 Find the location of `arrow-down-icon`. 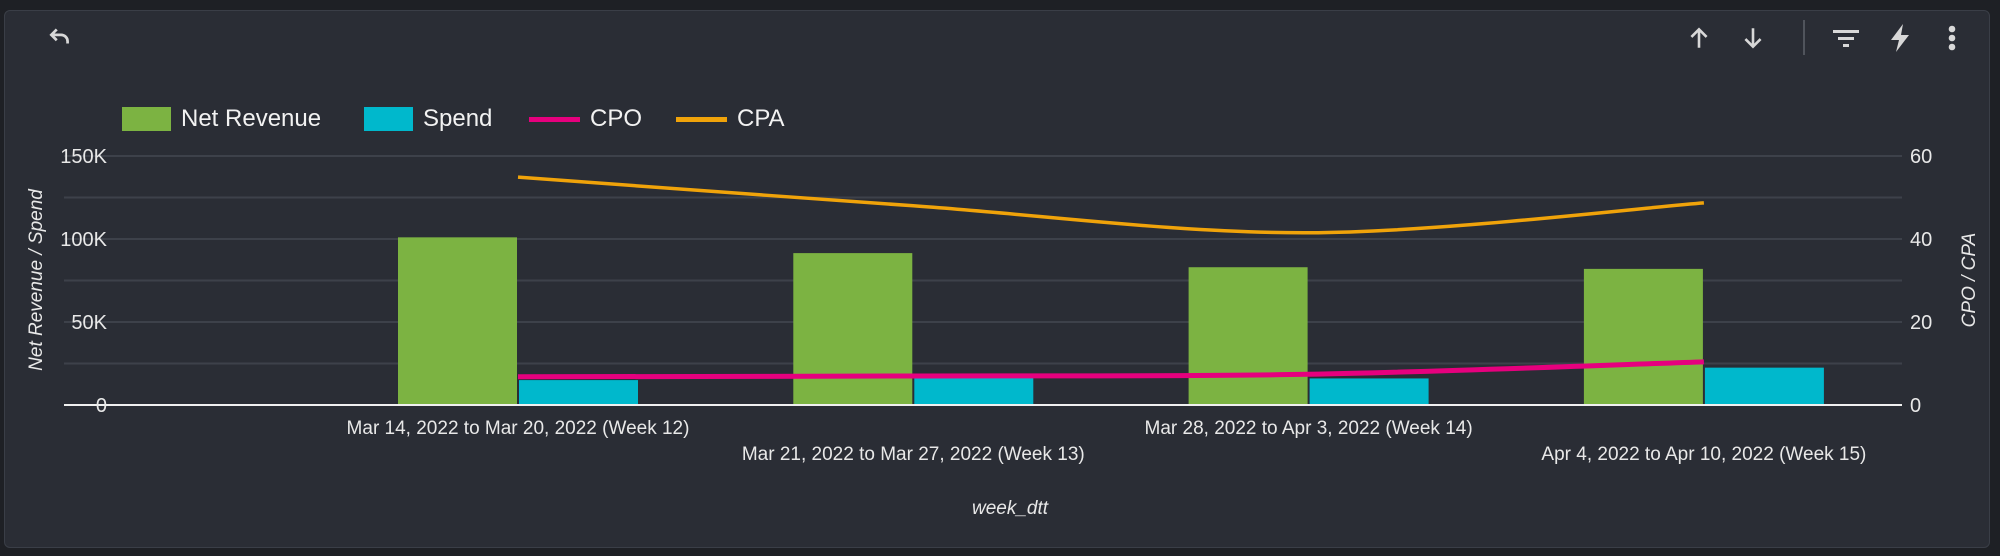

arrow-down-icon is located at coordinates (1753, 38).